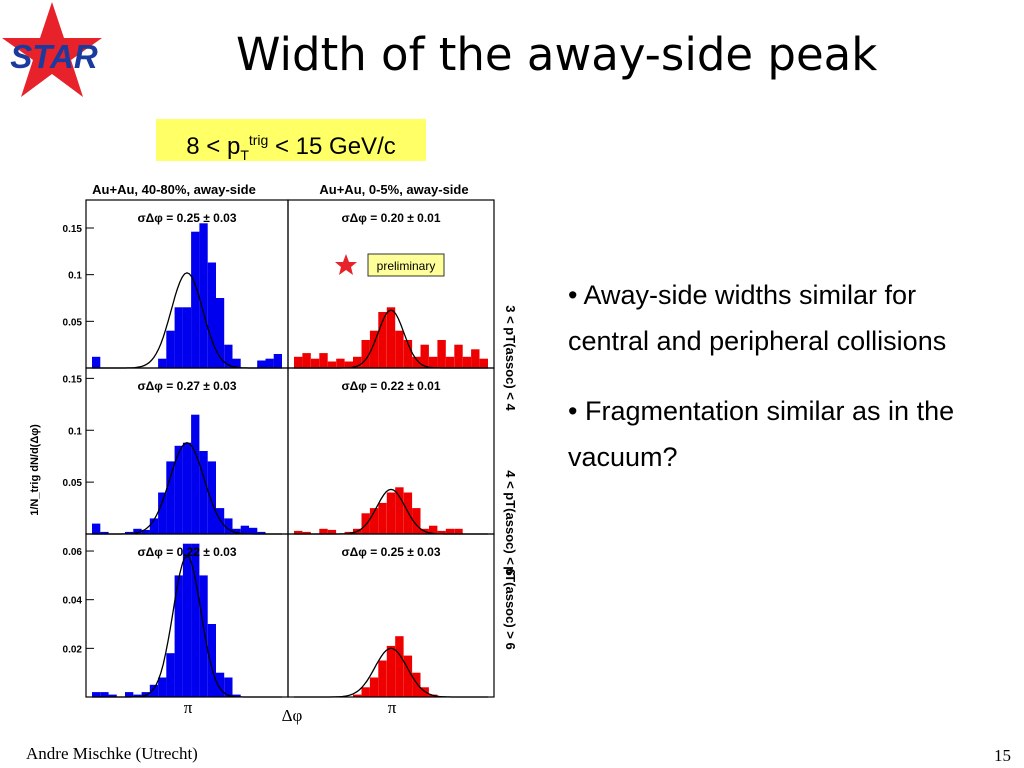  I want to click on pt-sub: T, so click(244, 154).